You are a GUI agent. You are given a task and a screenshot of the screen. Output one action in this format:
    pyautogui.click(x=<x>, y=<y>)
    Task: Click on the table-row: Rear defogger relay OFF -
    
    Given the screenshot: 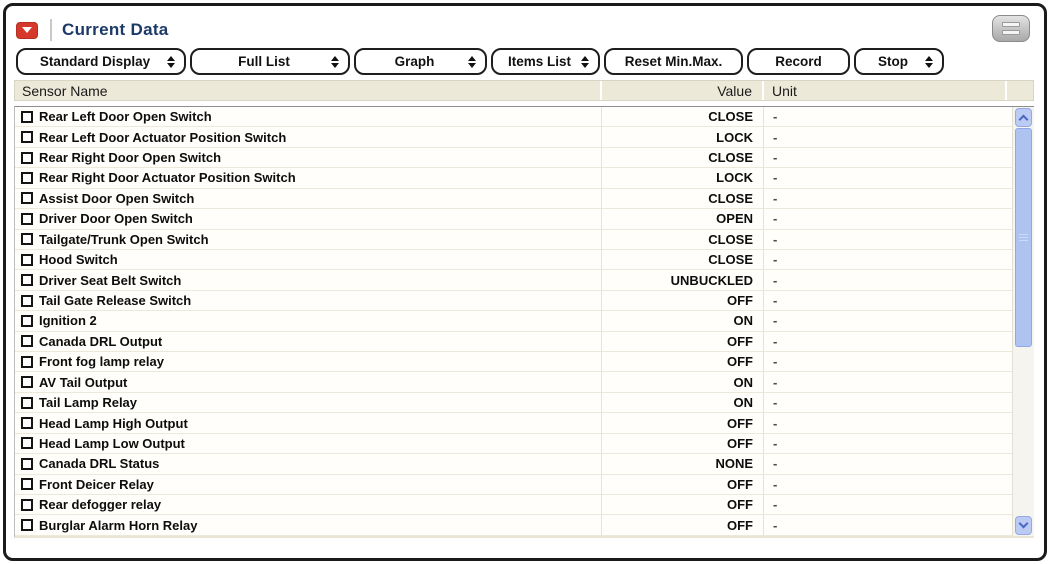 What is the action you would take?
    pyautogui.click(x=513, y=505)
    